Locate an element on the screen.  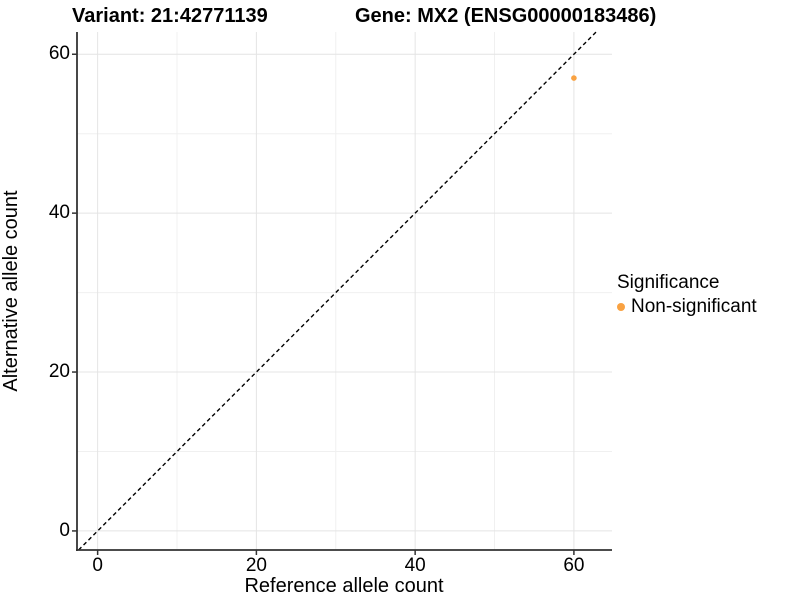
legend-point-icon is located at coordinates (621, 307).